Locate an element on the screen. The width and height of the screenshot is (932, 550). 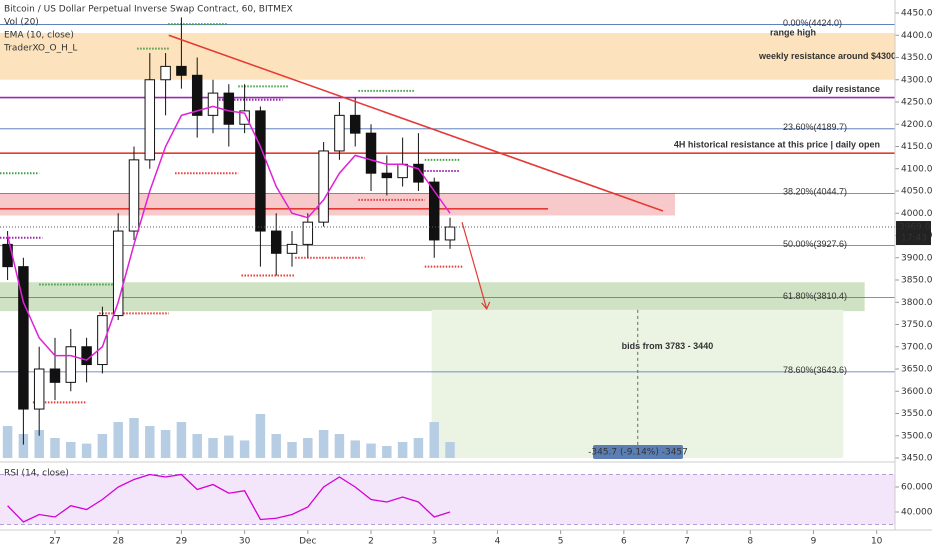
x-tick-label: 10 is located at coordinates (877, 542).